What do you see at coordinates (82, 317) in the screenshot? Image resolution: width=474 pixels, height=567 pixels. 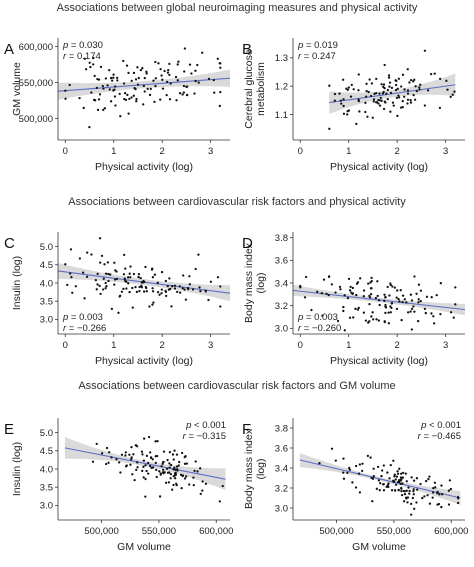 I see `p-value-label: p = 0.003` at bounding box center [82, 317].